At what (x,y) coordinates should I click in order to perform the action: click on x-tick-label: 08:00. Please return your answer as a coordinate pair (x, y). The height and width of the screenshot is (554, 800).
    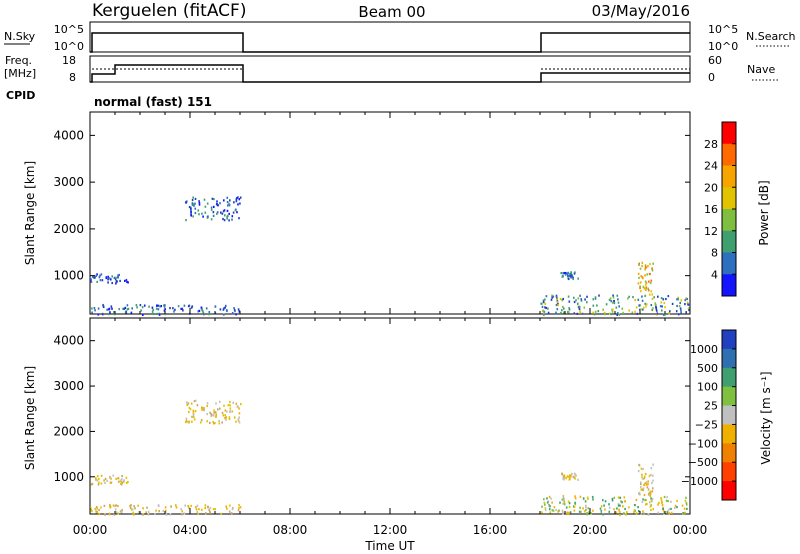
    Looking at the image, I should click on (290, 530).